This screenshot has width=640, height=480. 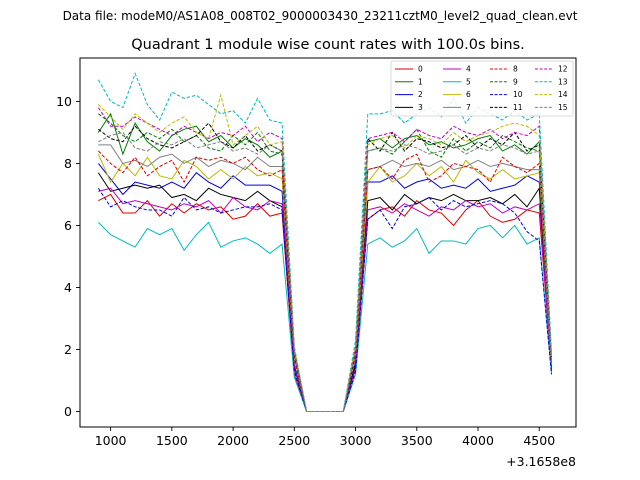 I want to click on x-tick-label: 3500, so click(x=417, y=440).